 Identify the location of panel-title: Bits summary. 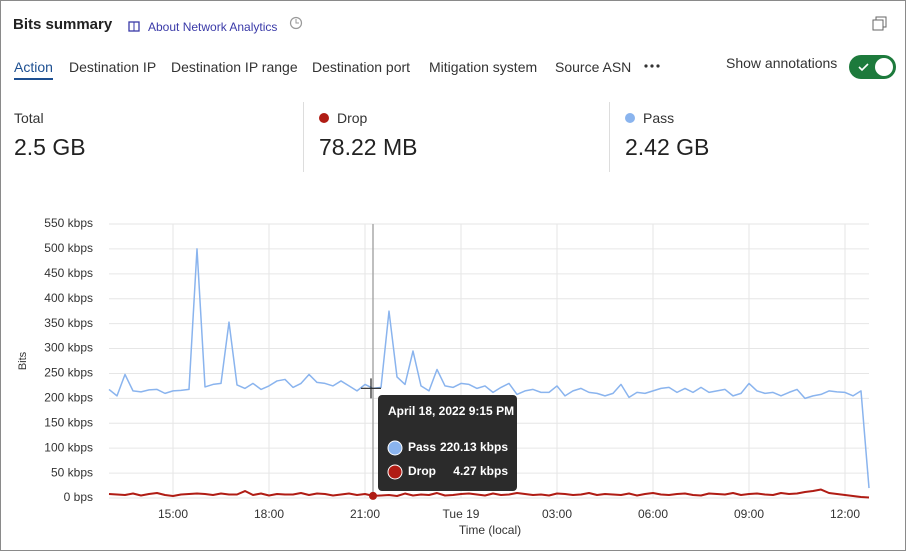
(63, 24).